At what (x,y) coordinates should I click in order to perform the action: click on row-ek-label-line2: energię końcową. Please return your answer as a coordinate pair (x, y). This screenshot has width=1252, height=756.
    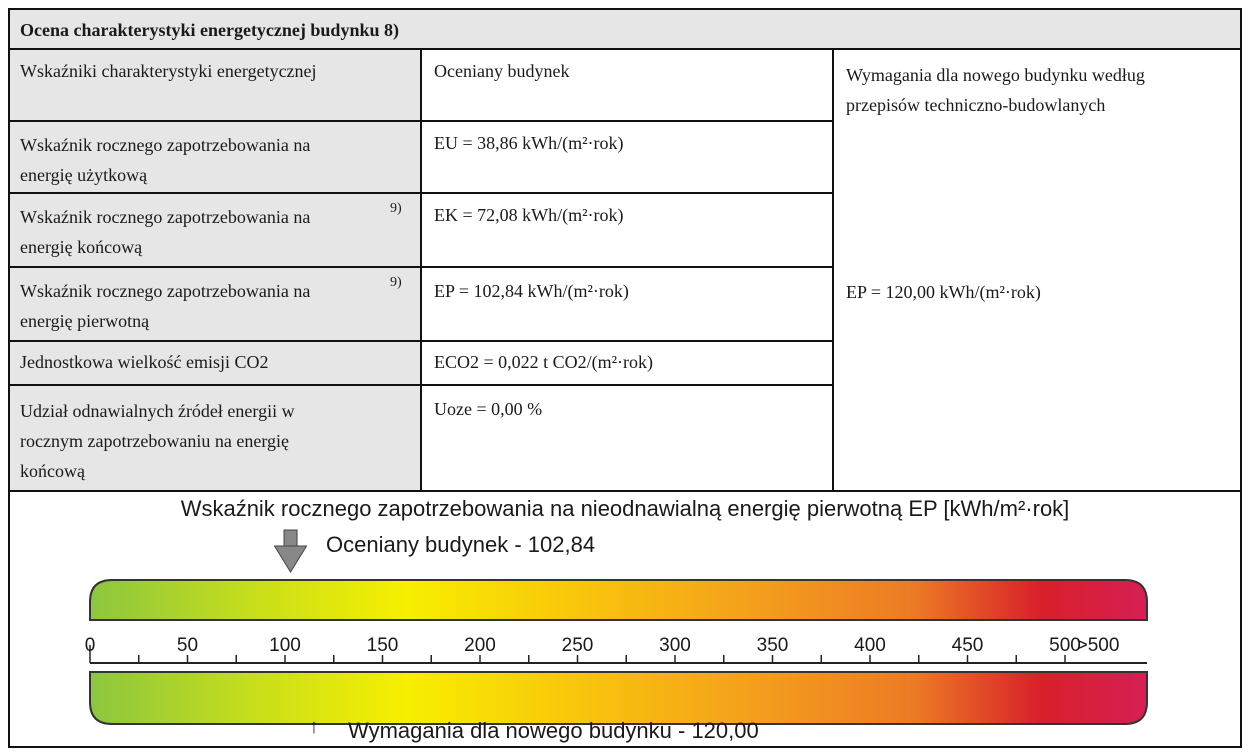
    Looking at the image, I should click on (81, 247).